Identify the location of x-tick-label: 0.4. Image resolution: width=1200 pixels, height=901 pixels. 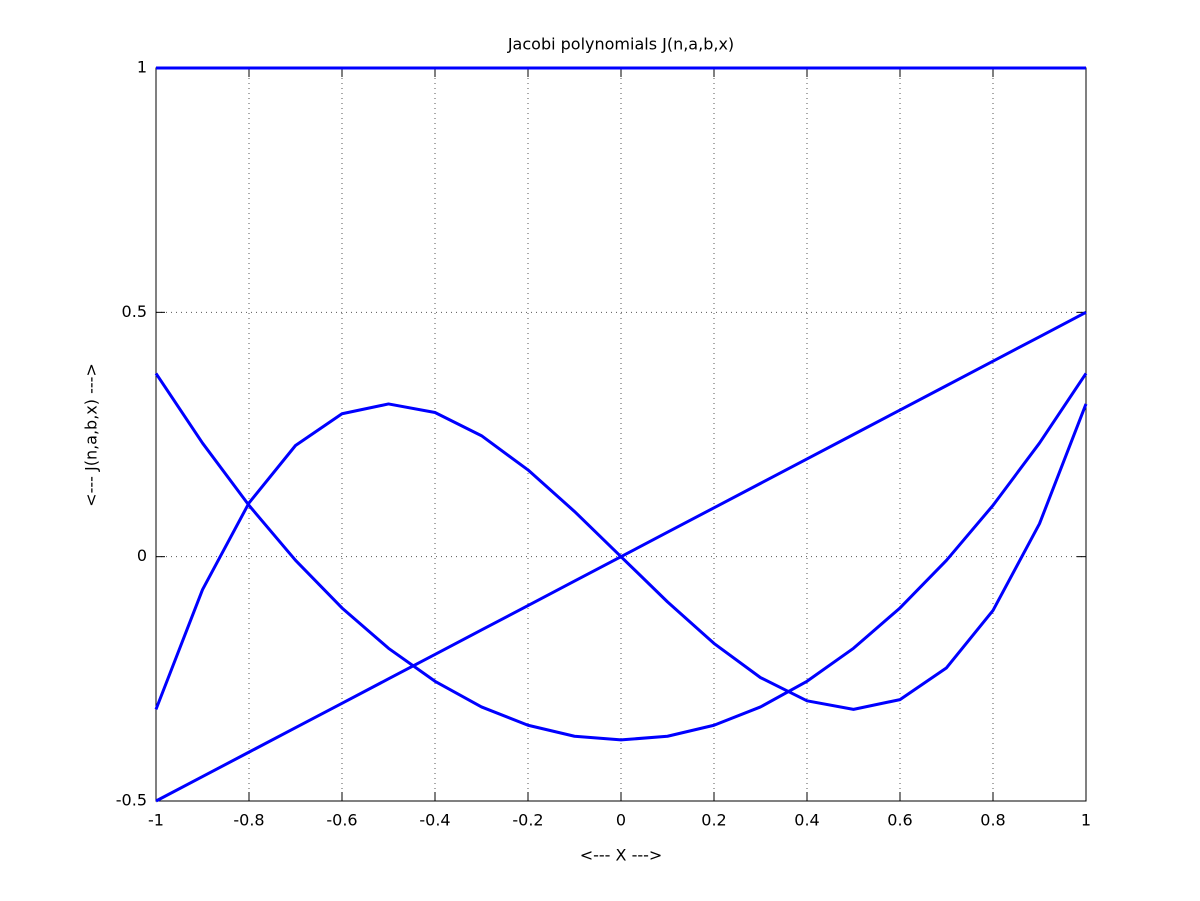
(806, 820).